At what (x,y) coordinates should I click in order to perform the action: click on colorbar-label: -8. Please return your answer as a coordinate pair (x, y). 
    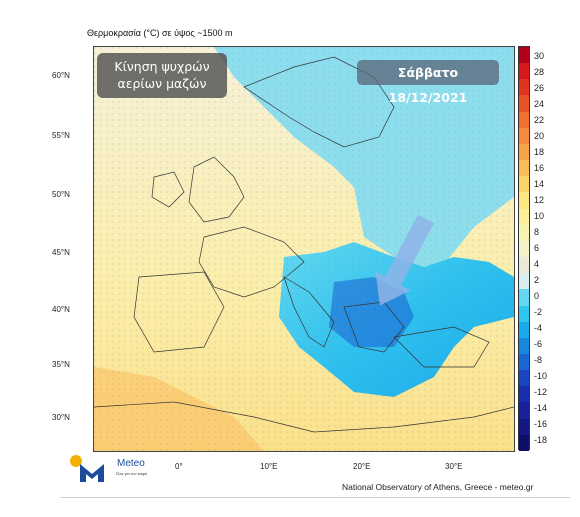
    Looking at the image, I should click on (538, 360).